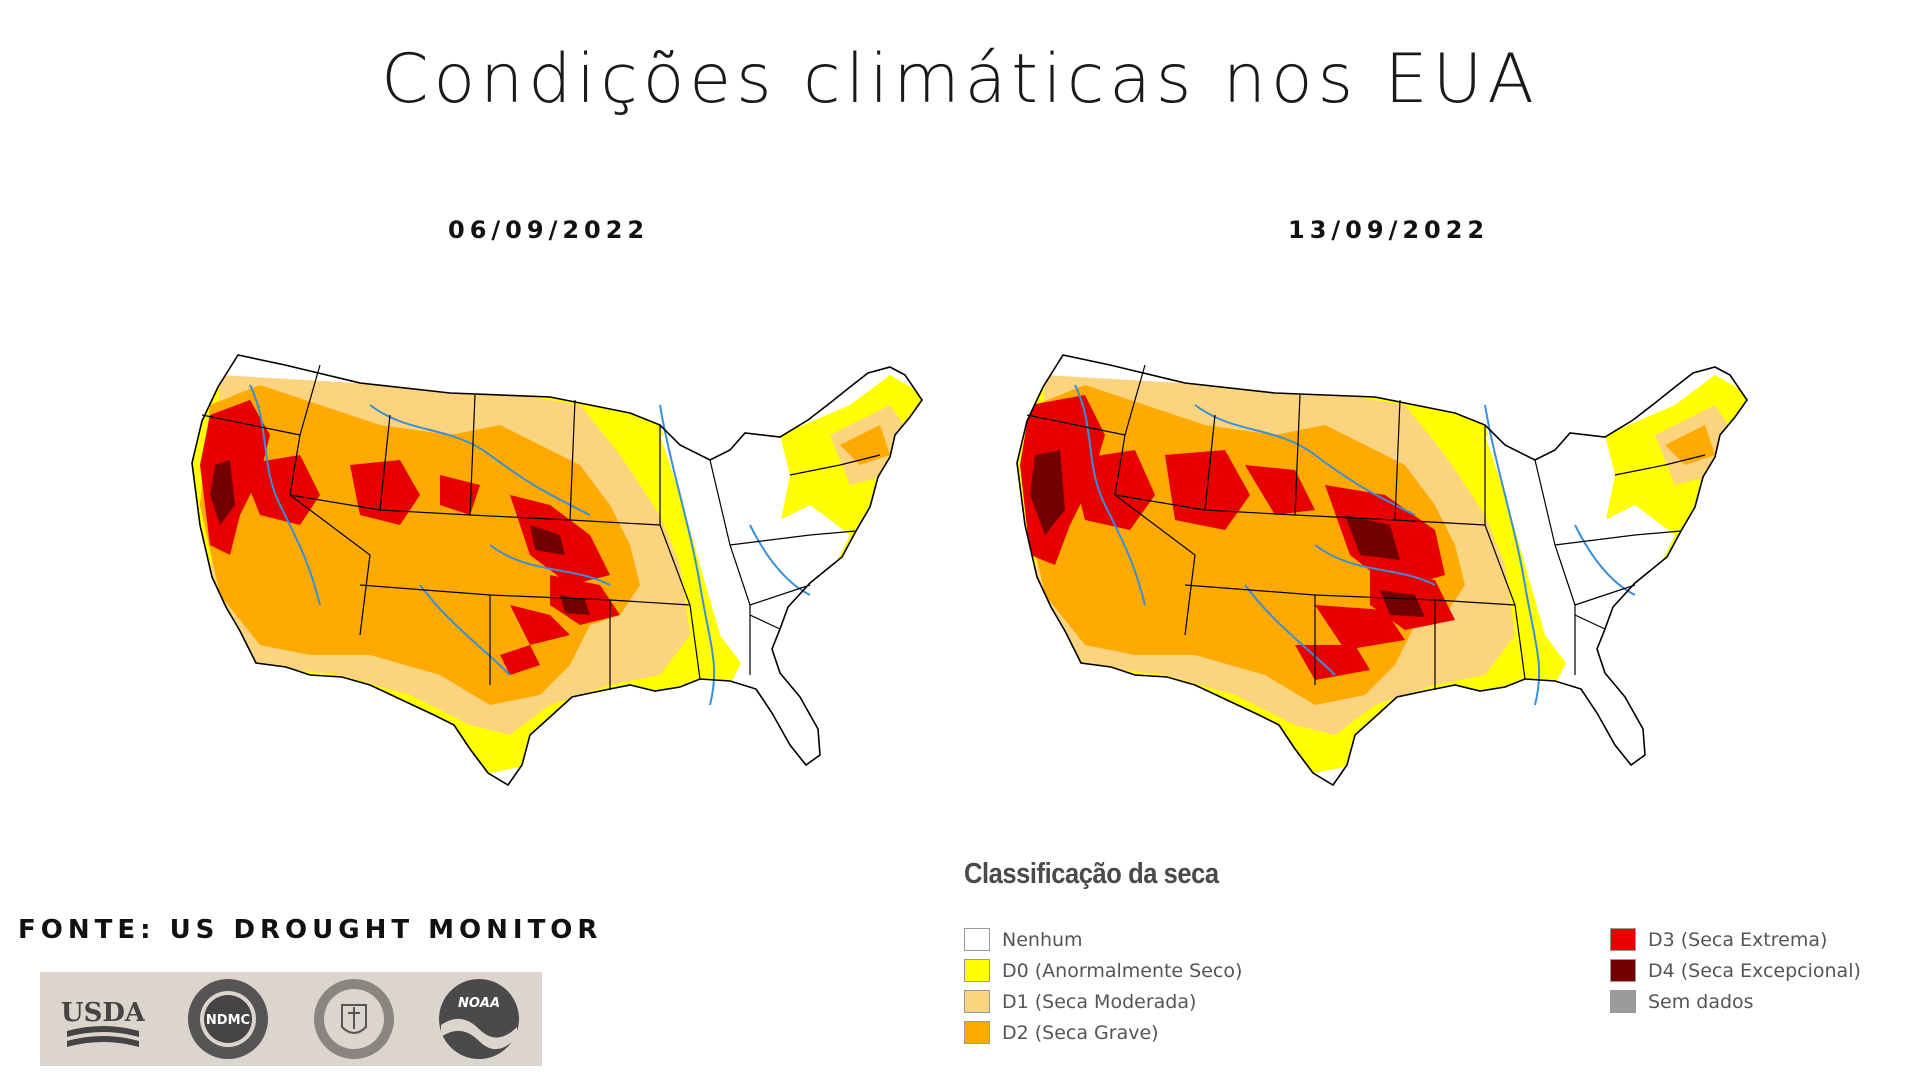 The height and width of the screenshot is (1080, 1920). What do you see at coordinates (353, 1019) in the screenshot?
I see `commerce-seal-logo` at bounding box center [353, 1019].